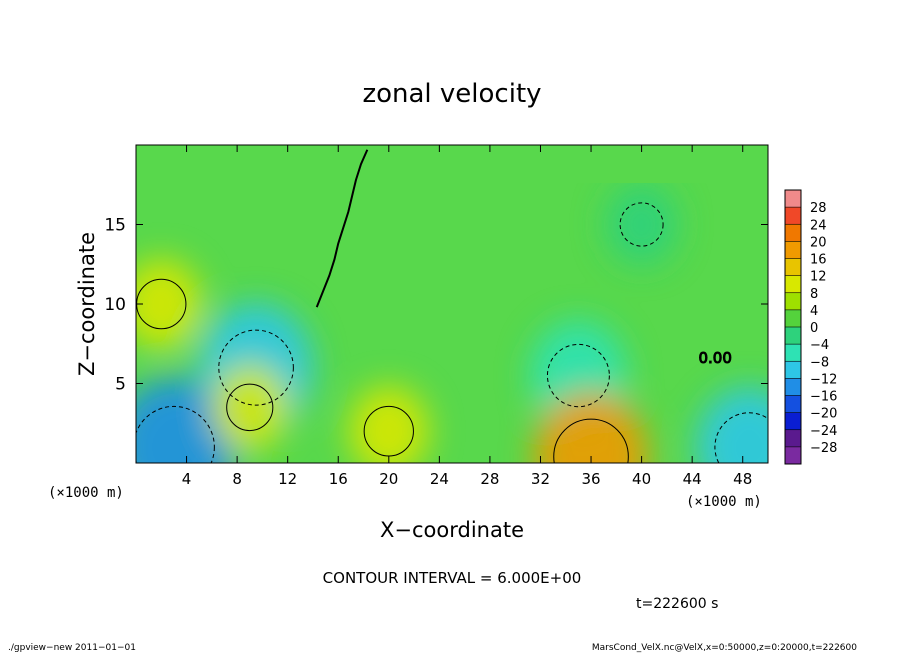  I want to click on x-tick-label: 8, so click(237, 479).